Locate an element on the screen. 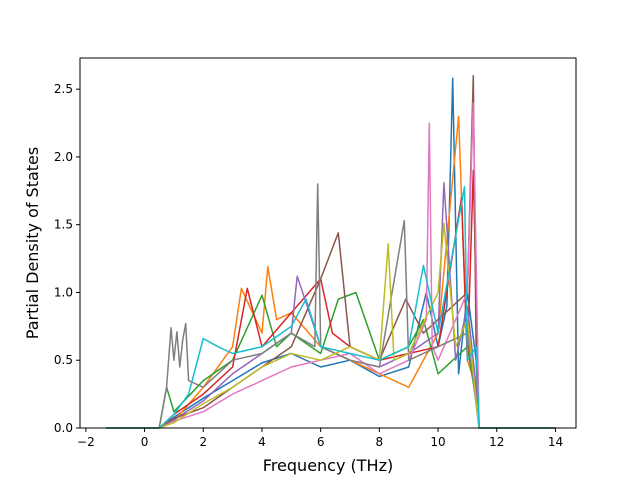 The image size is (640, 480). y-tick-label: 0.5 is located at coordinates (63, 360).